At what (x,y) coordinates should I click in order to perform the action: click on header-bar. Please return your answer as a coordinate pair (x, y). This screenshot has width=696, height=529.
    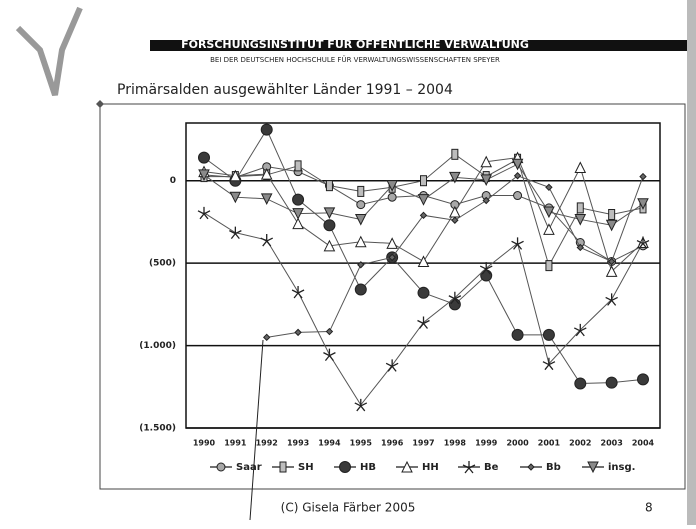
    Looking at the image, I should click on (418, 45).